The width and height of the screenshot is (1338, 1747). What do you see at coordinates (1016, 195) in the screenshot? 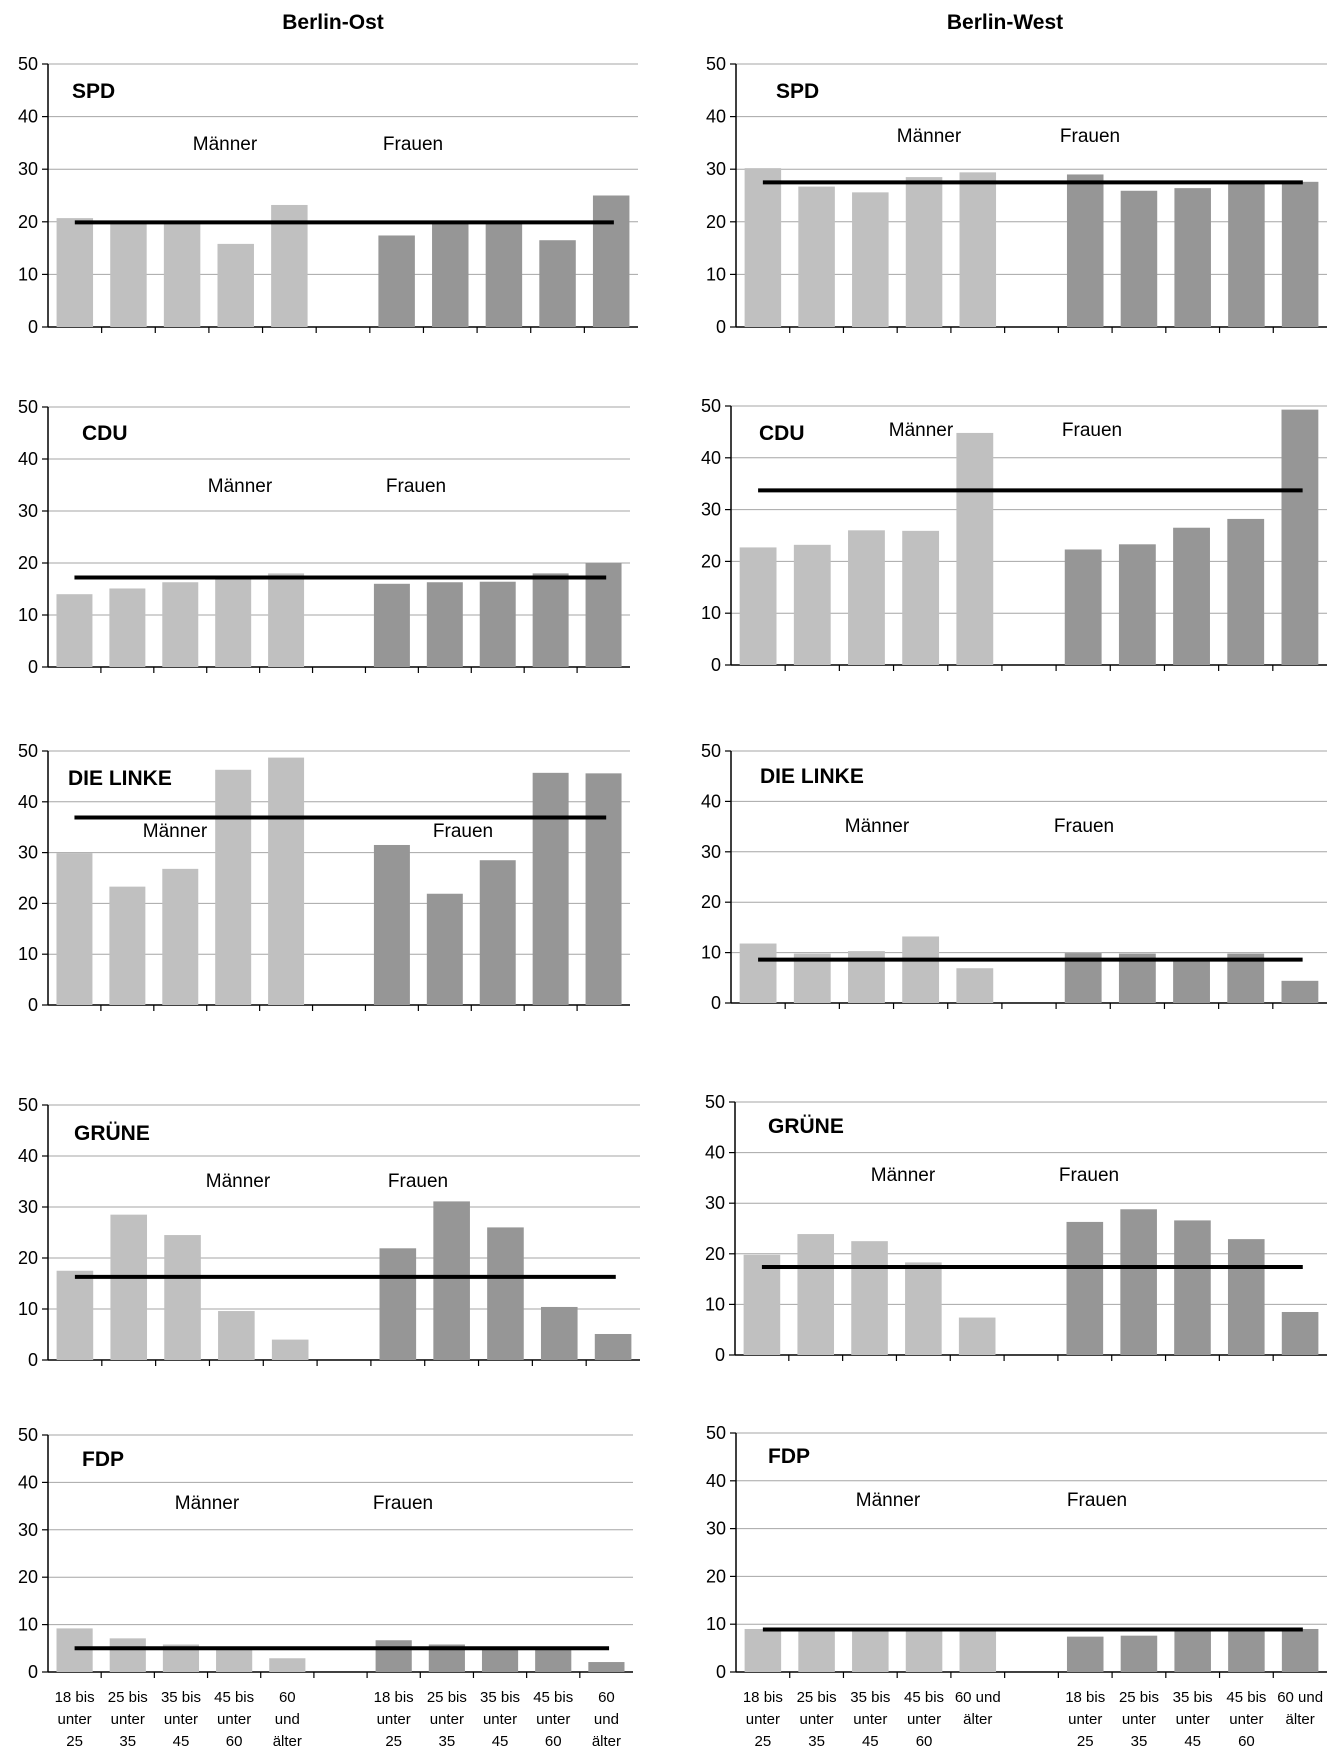
I see `chart-panel: 0 10 20 30 40 50 SPD Männer Frauen` at bounding box center [1016, 195].